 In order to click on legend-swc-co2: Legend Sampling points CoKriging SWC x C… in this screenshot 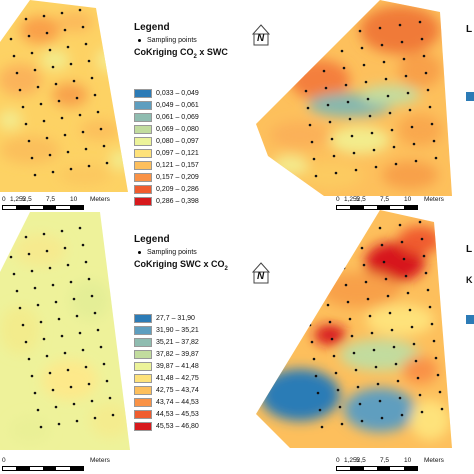, I will do `click(189, 253)`.